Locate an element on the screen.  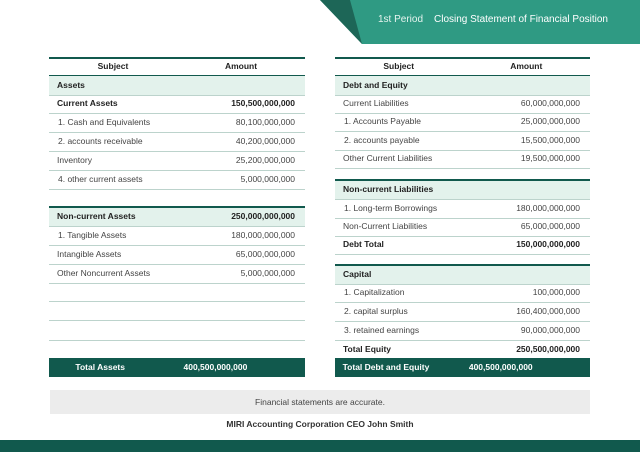
row-amount: 150,500,000,000 is located at coordinates (263, 103).